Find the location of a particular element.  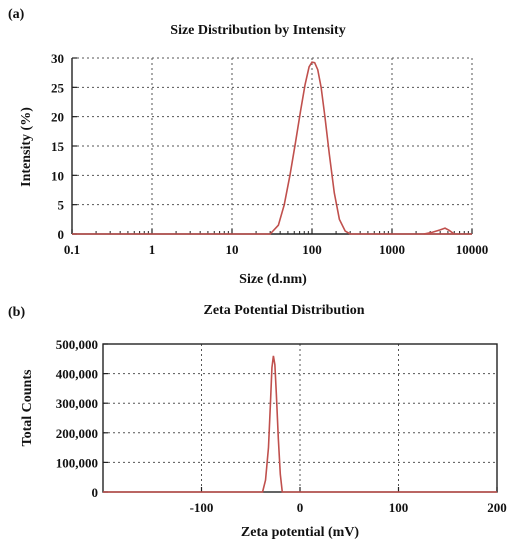

panel-b-x-axis-label: Zeta potential (mV) is located at coordinates (300, 532).